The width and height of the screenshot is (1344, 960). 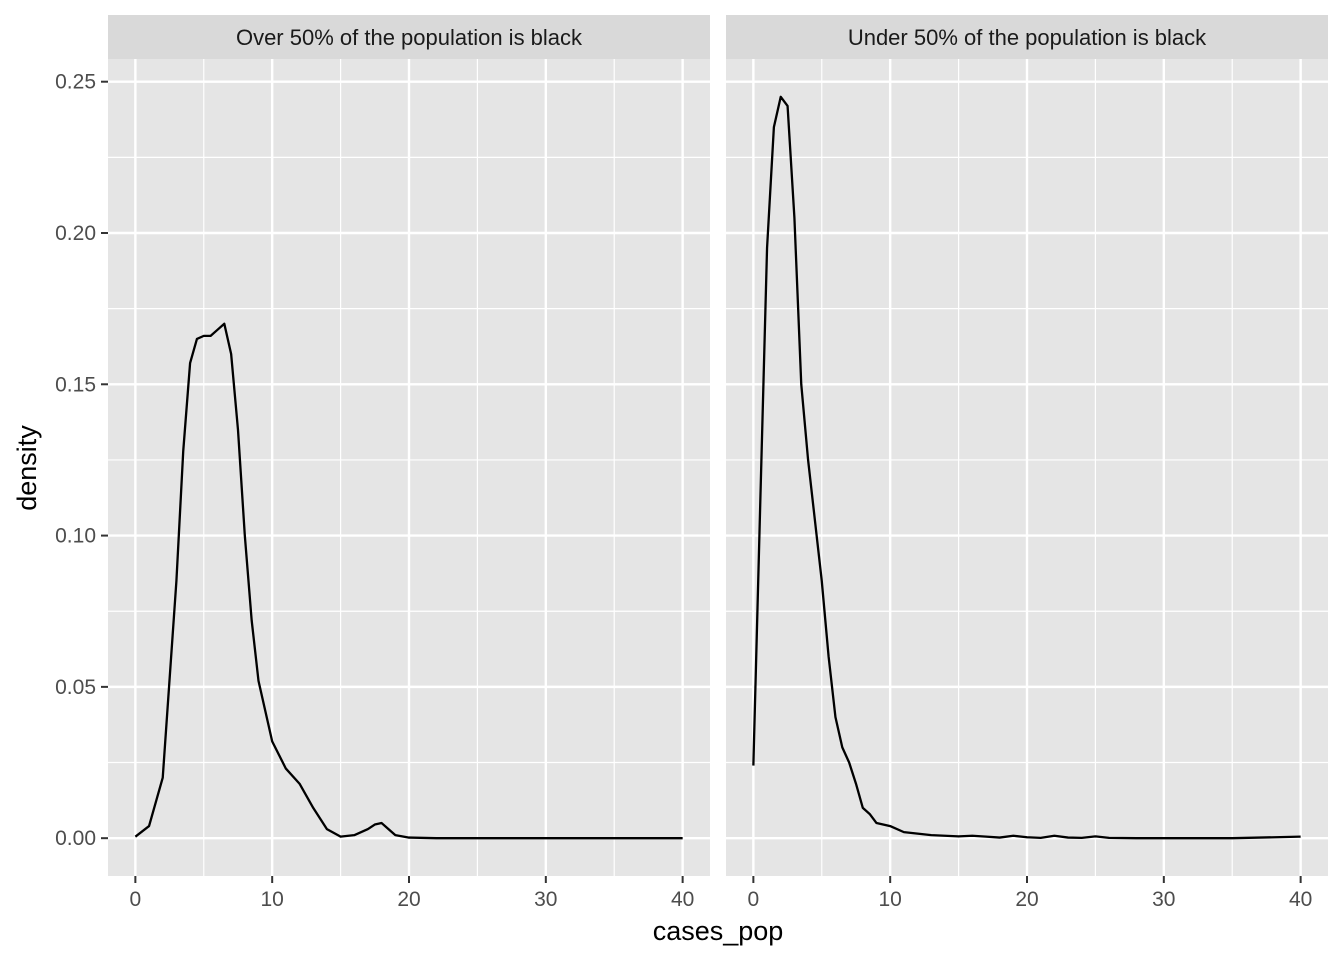 What do you see at coordinates (75, 82) in the screenshot?
I see `y-tick-label: 0.25` at bounding box center [75, 82].